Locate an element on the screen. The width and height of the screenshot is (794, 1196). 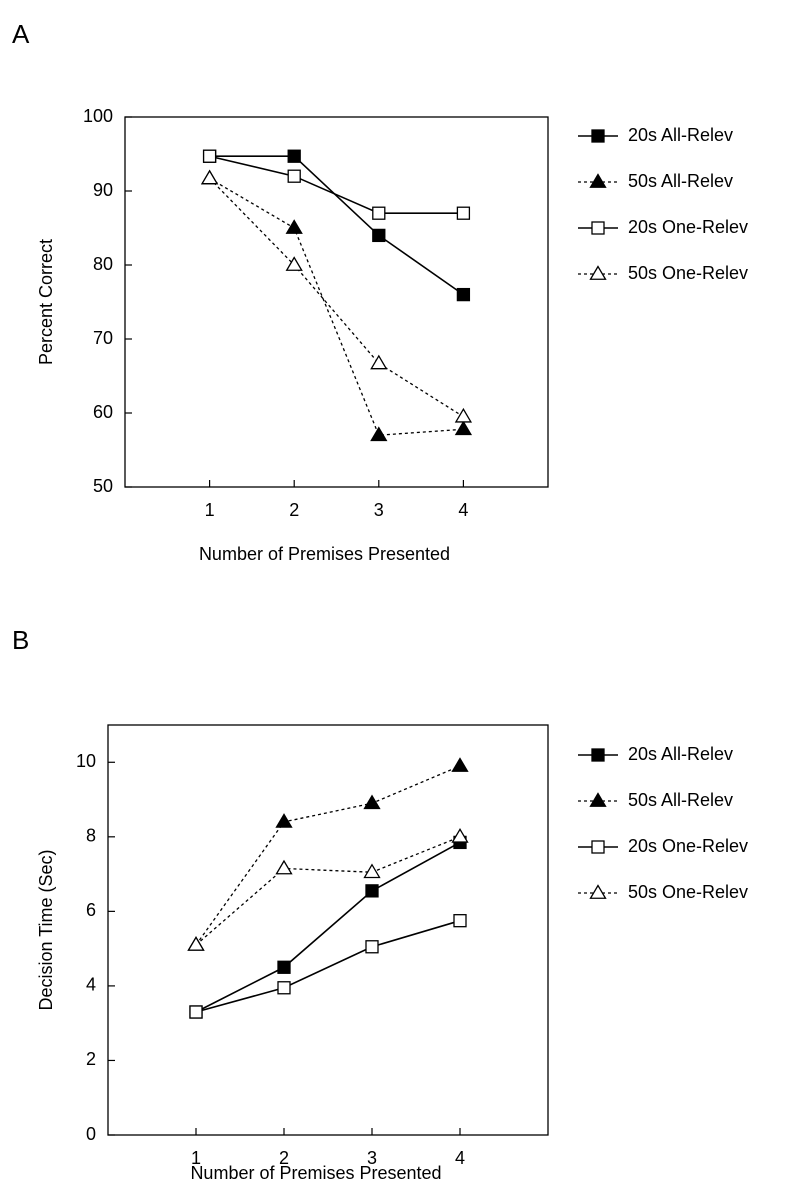
panel-letter: A is located at coordinates (21, 34).